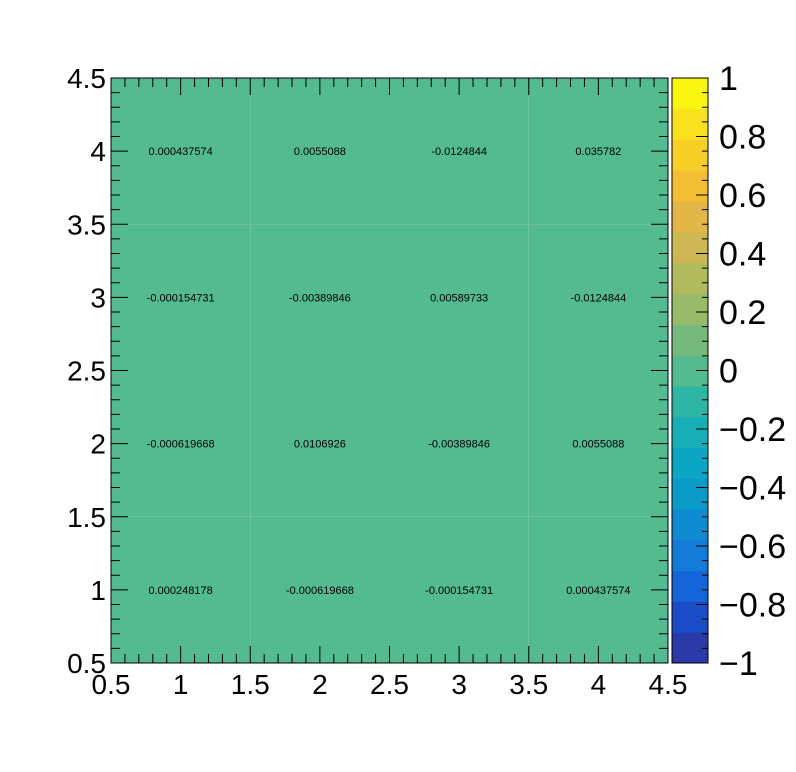 The image size is (796, 772). Describe the element at coordinates (98, 297) in the screenshot. I see `y-tick-label: 3` at that location.